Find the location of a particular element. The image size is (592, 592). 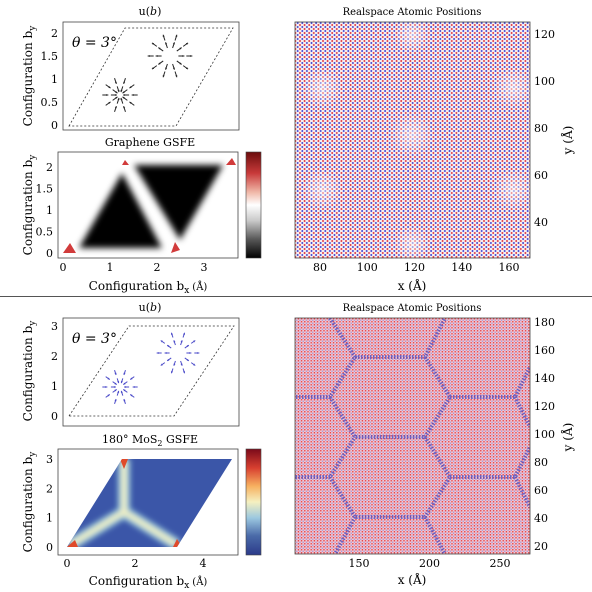

bottom-theta-label: θ = 3° is located at coordinates (94, 339).